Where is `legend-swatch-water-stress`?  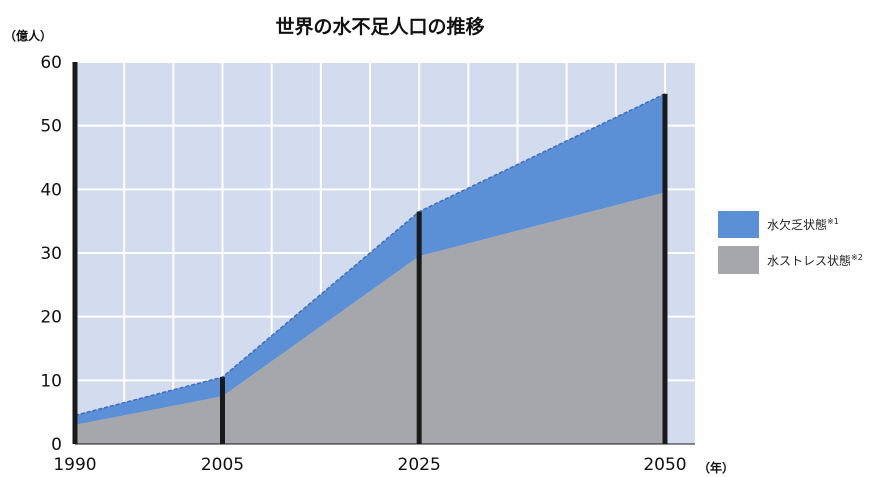
legend-swatch-water-stress is located at coordinates (738, 260).